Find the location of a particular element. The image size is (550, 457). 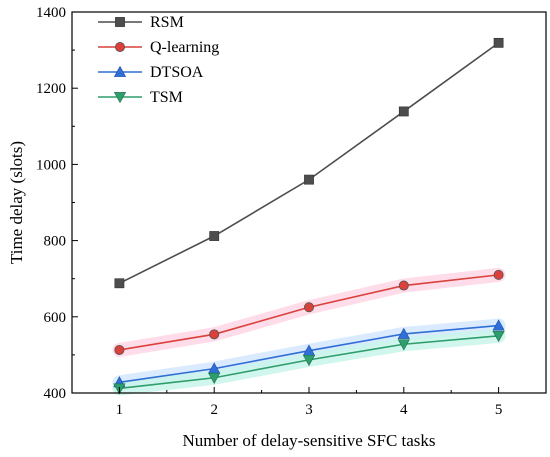

legend-label: Q-learning is located at coordinates (184, 47).